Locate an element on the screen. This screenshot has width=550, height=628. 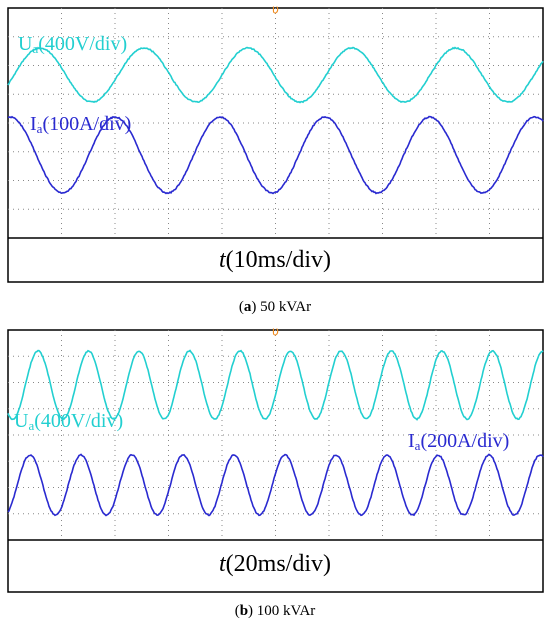
time-label: t(20ms/div) is located at coordinates (275, 564).